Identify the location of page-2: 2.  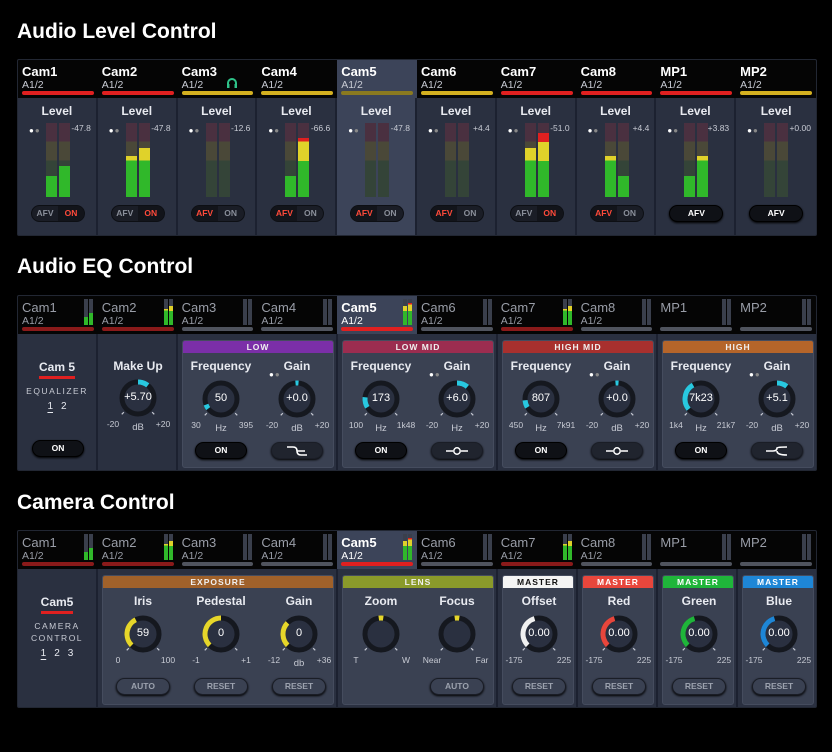
(57, 653).